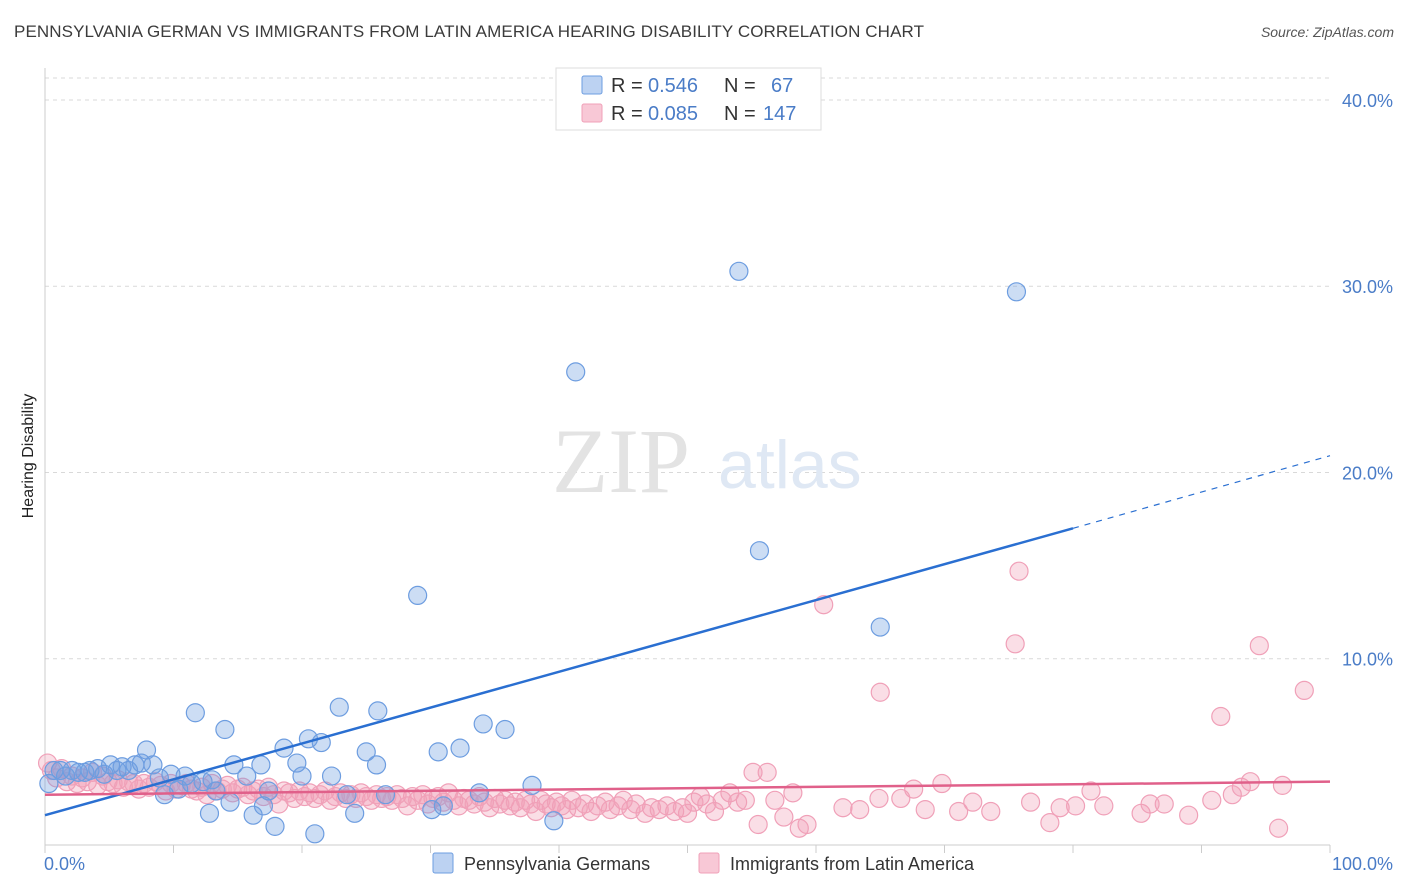 This screenshot has width=1406, height=892. Describe the element at coordinates (673, 114) in the screenshot. I see `legend-r-value: 0.085` at that location.